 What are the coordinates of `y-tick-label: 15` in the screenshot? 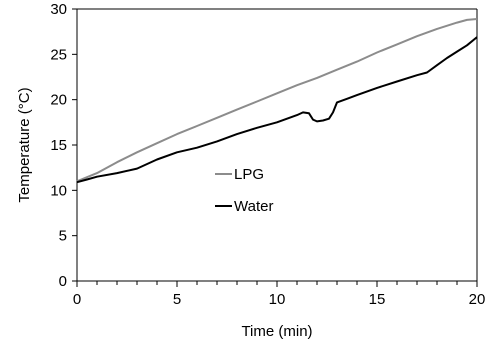 It's located at (58, 145).